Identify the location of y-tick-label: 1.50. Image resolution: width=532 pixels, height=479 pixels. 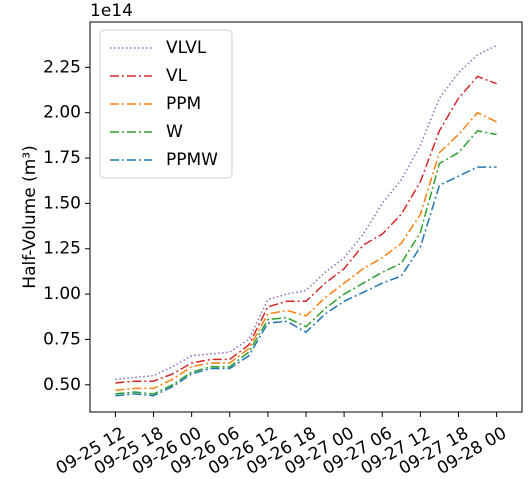
(62, 203).